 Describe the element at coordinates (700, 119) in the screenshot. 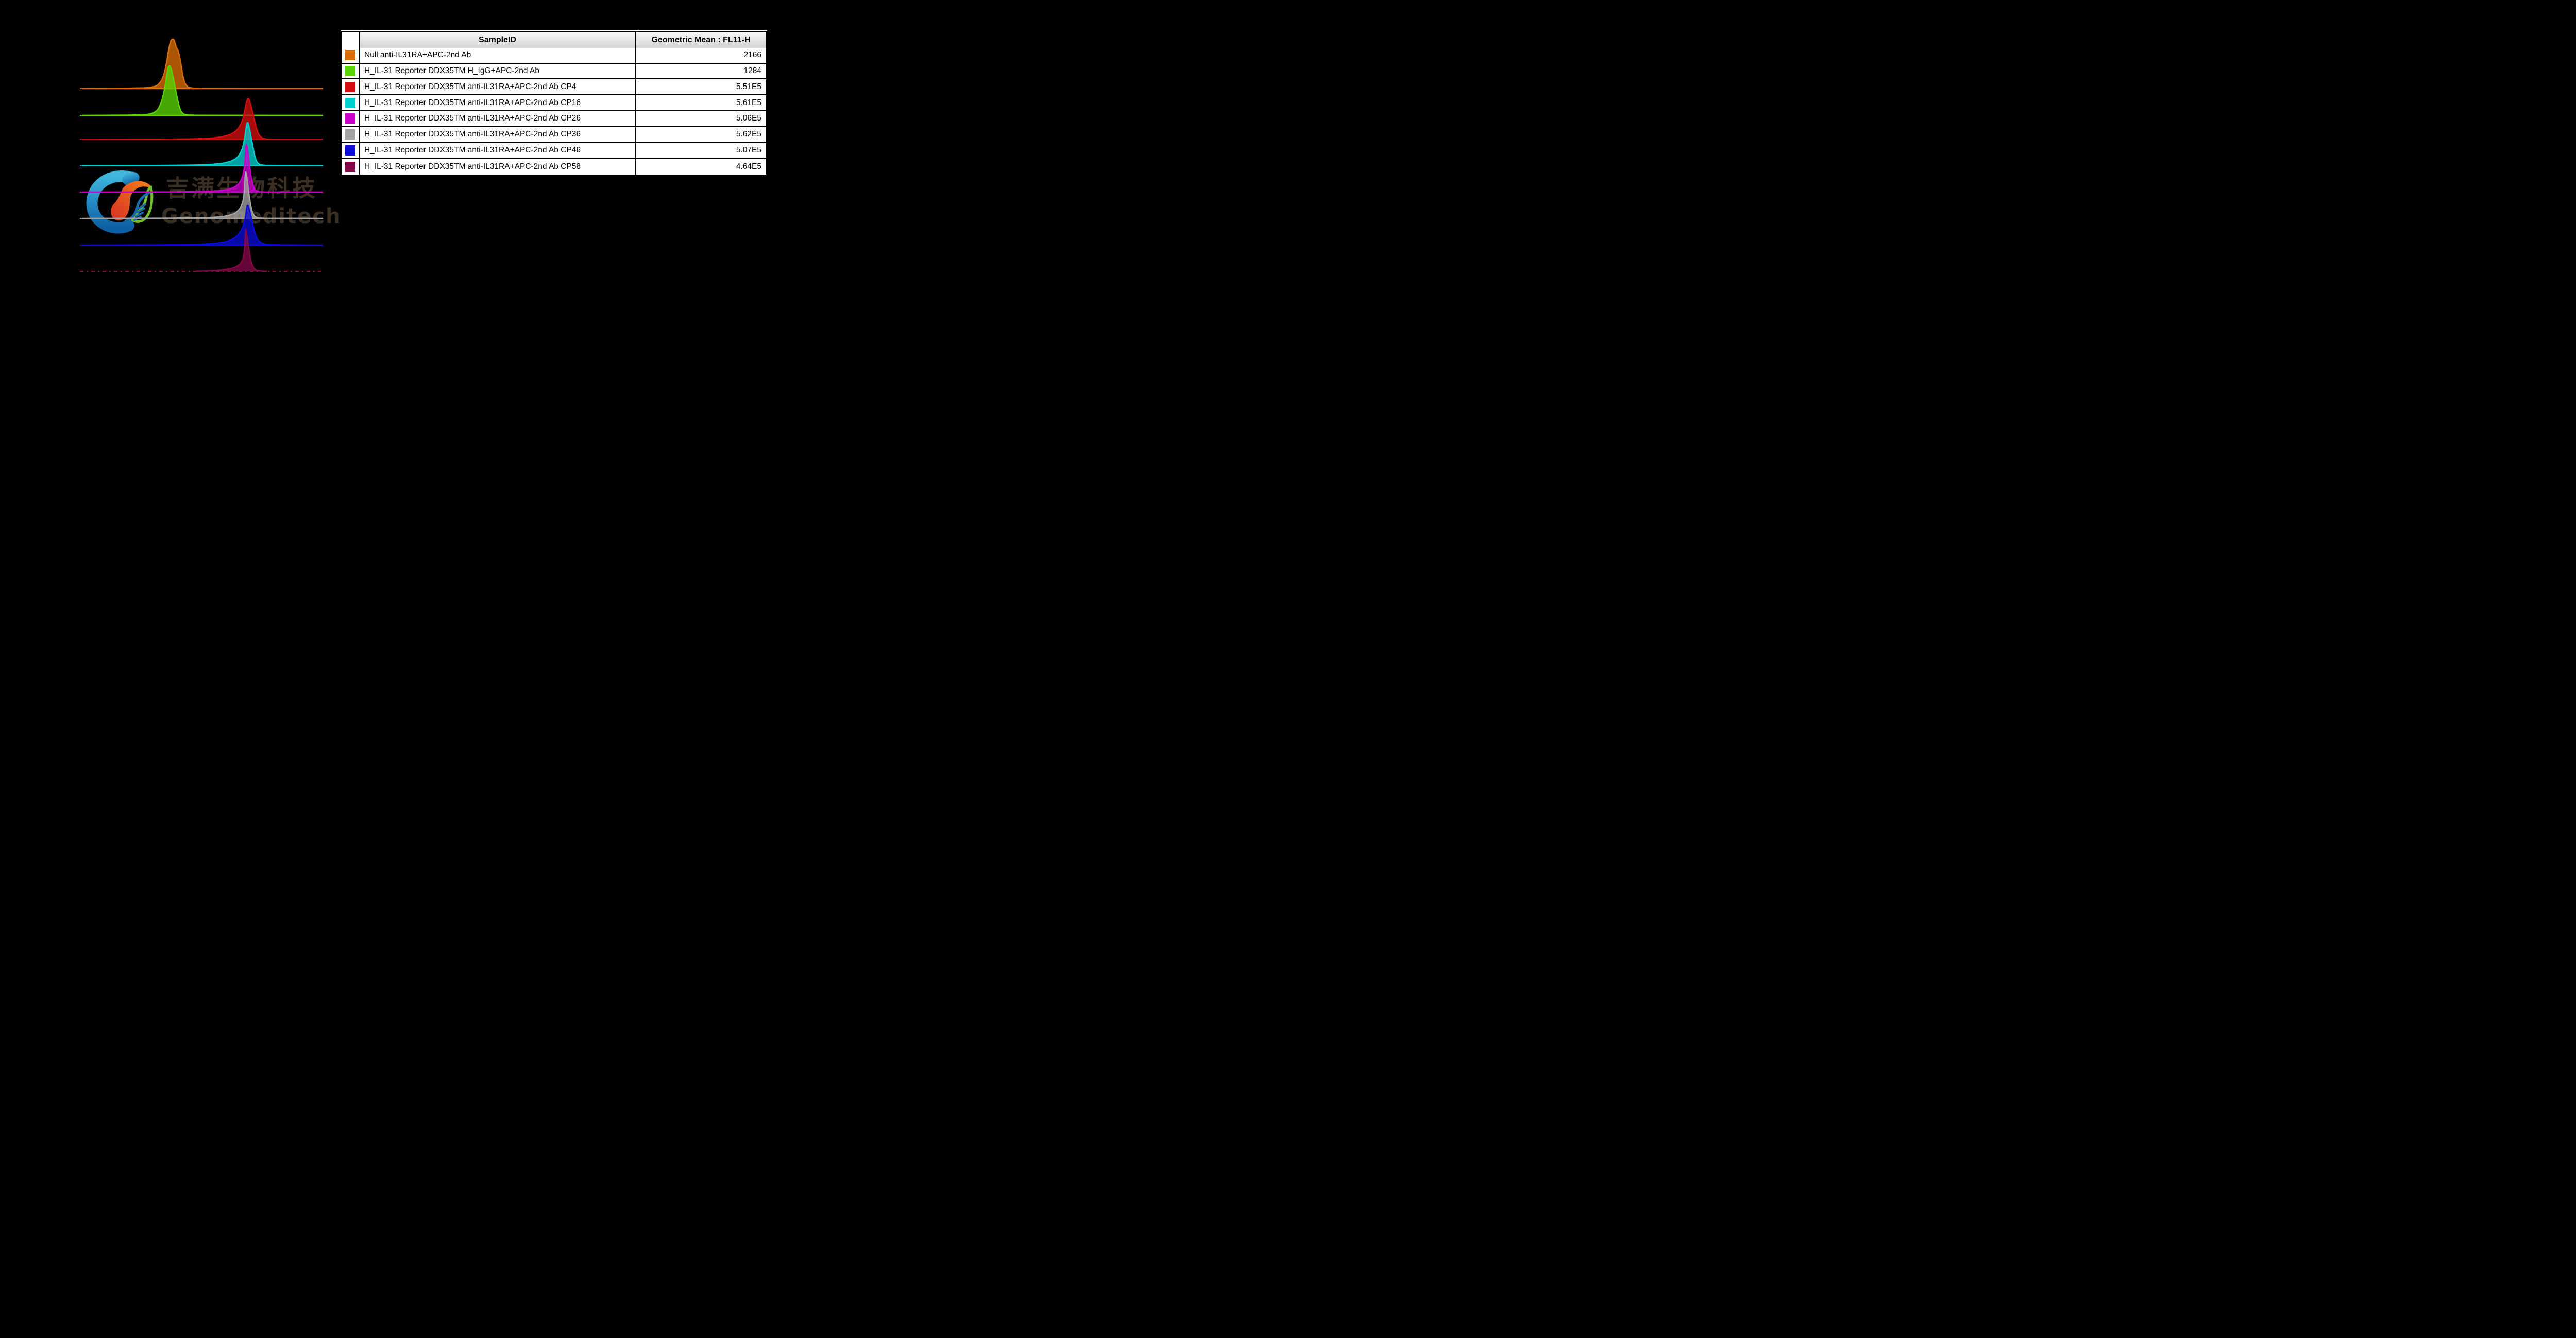

I see `geometric-mean-cell: 5.06E5` at that location.